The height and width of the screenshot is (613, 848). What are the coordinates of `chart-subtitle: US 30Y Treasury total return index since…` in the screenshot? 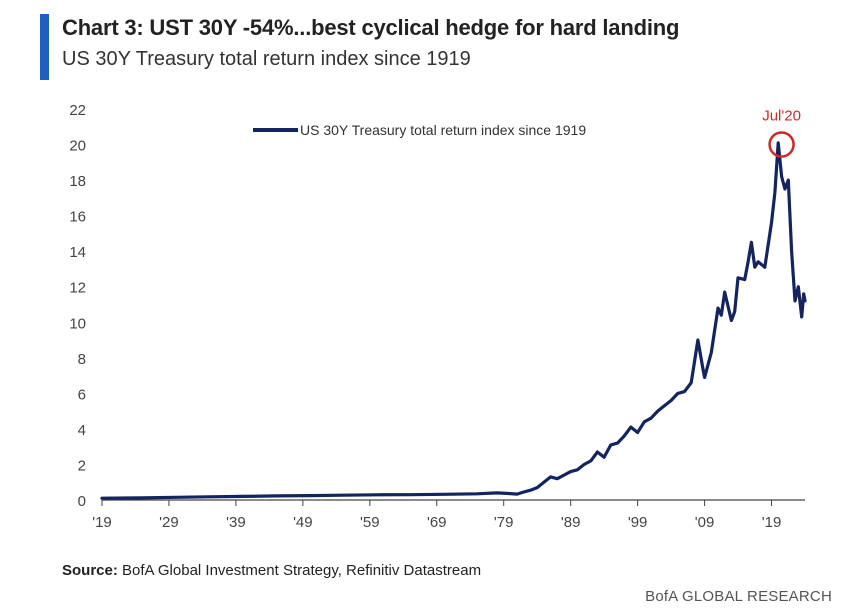 It's located at (266, 59).